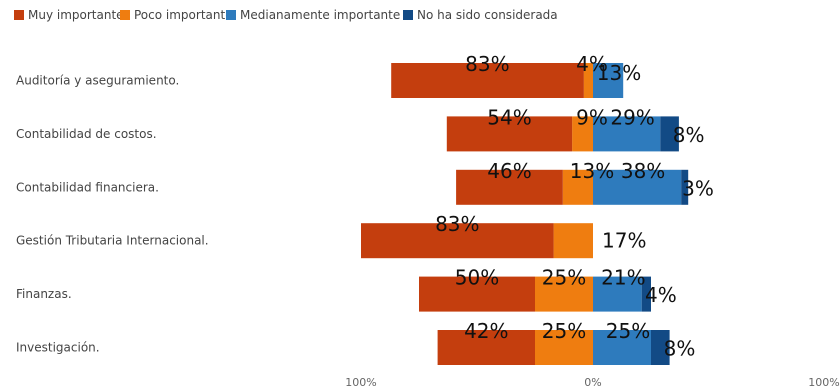  Describe the element at coordinates (698, 188) in the screenshot. I see `data-label: 3%` at that location.